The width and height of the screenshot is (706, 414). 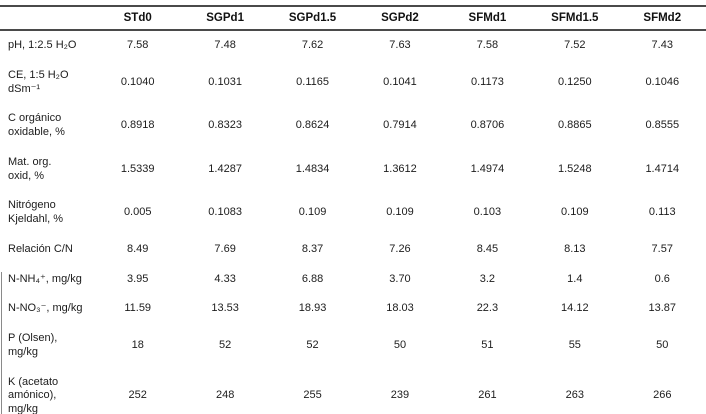 What do you see at coordinates (225, 125) in the screenshot?
I see `cell-value: 0.8323` at bounding box center [225, 125].